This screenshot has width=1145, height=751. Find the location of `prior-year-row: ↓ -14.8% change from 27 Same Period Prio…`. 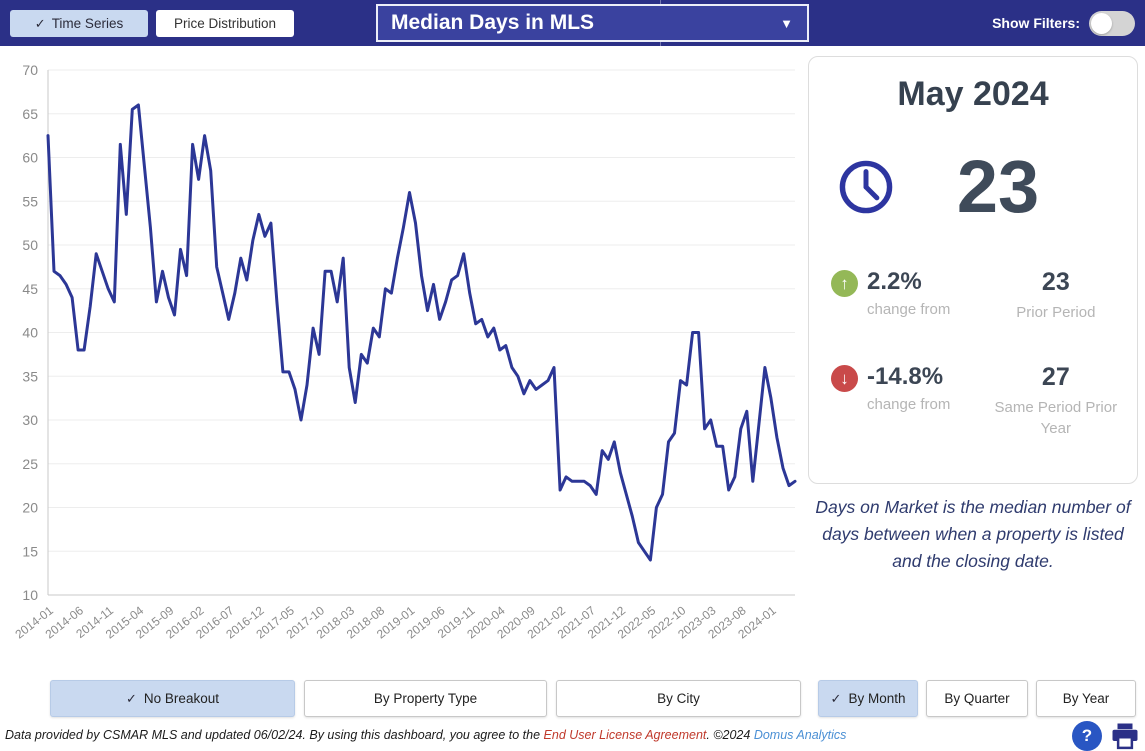

prior-year-row: ↓ -14.8% change from 27 Same Period Prio… is located at coordinates (973, 401).